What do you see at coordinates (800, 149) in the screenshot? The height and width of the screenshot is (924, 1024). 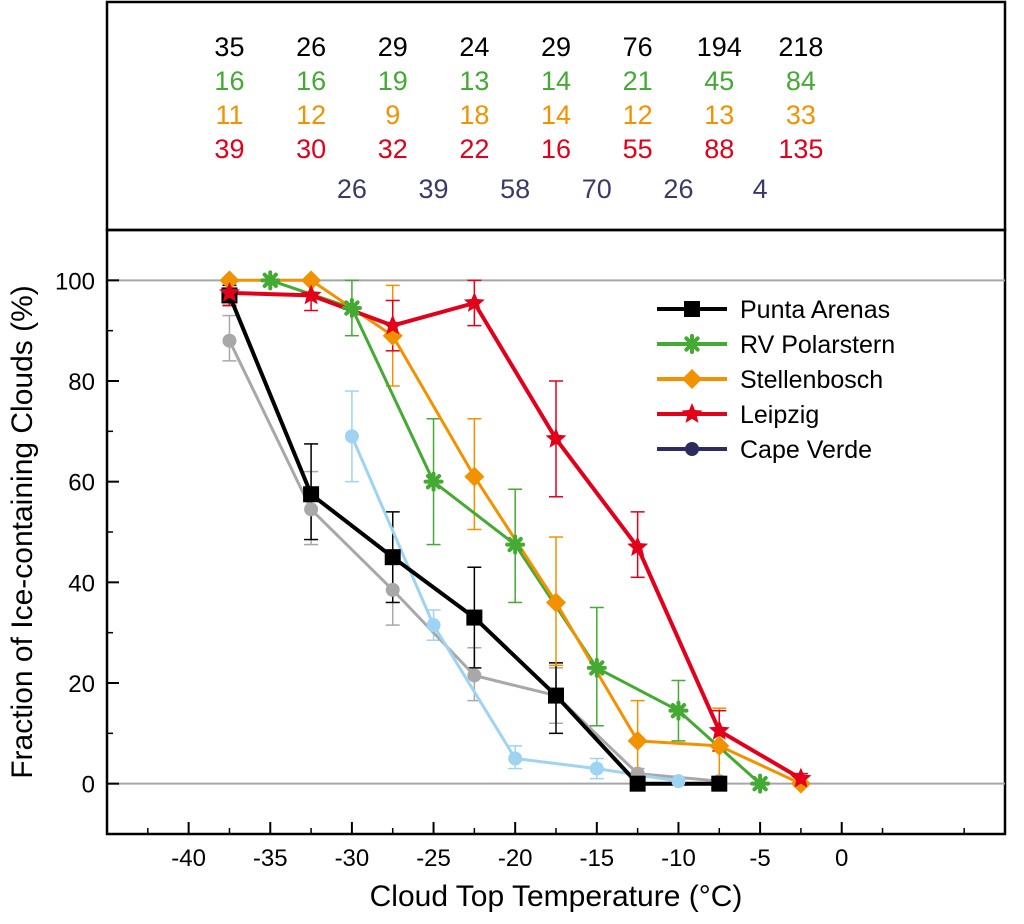 I see `count-value: 135` at bounding box center [800, 149].